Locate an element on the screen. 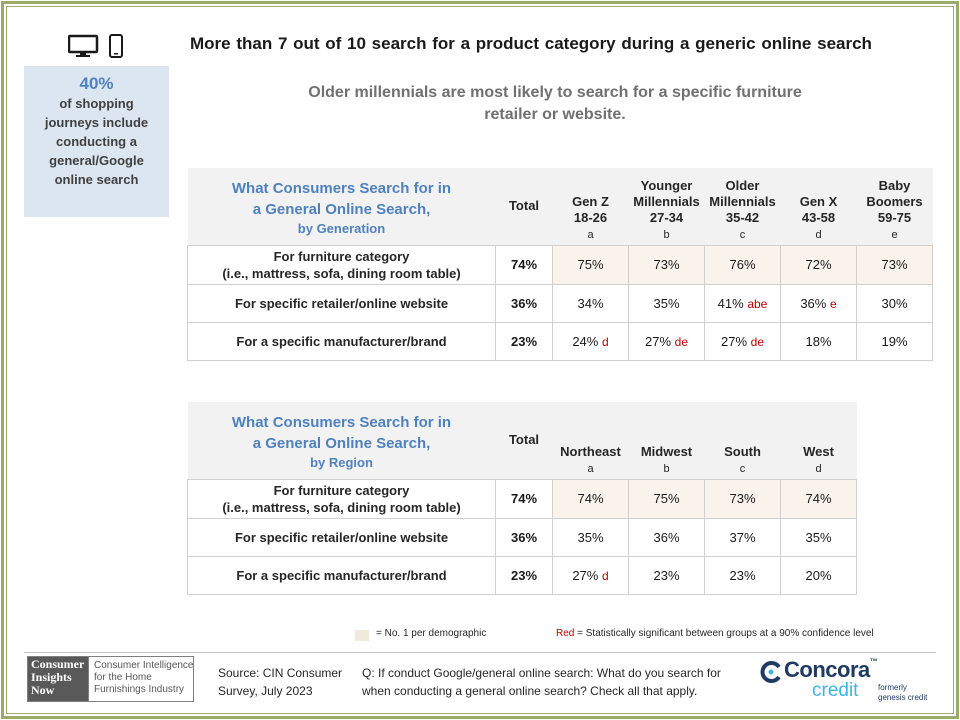  cin-logo-mark: Consumer Insights Now is located at coordinates (58, 679).